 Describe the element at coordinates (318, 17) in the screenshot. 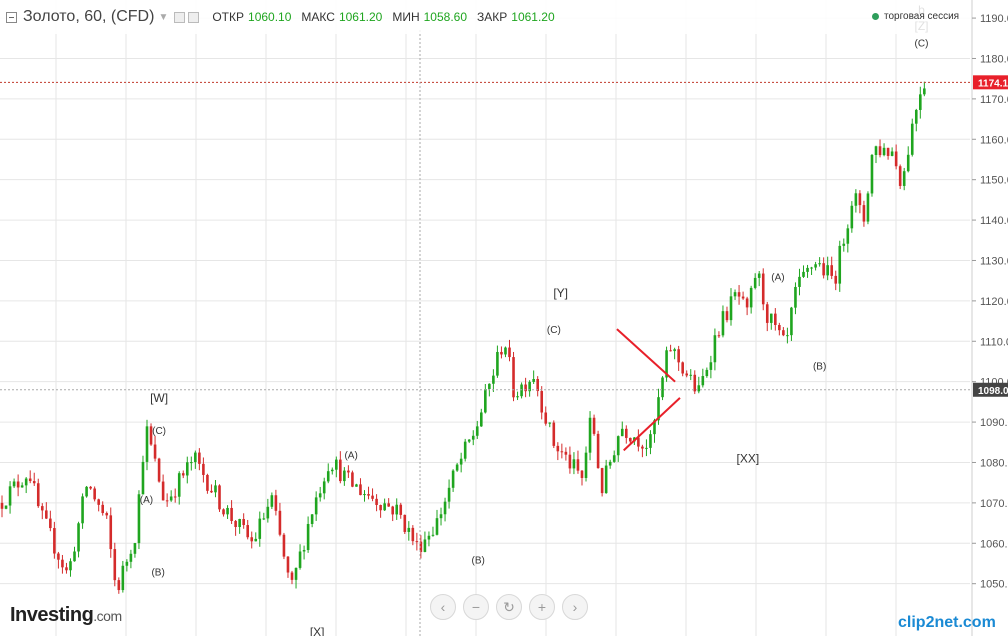

I see `high-label: МАКС` at that location.